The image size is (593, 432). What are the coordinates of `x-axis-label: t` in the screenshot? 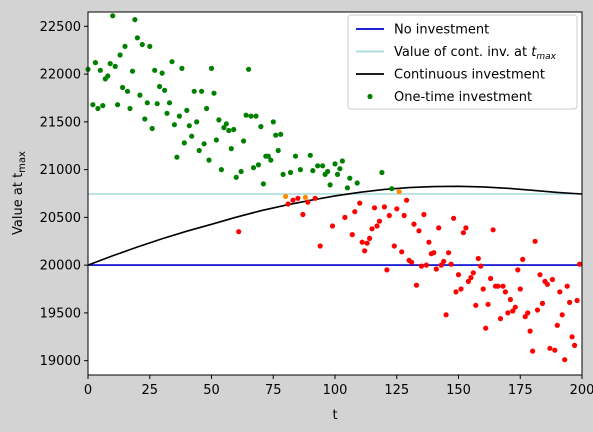 It's located at (334, 415).